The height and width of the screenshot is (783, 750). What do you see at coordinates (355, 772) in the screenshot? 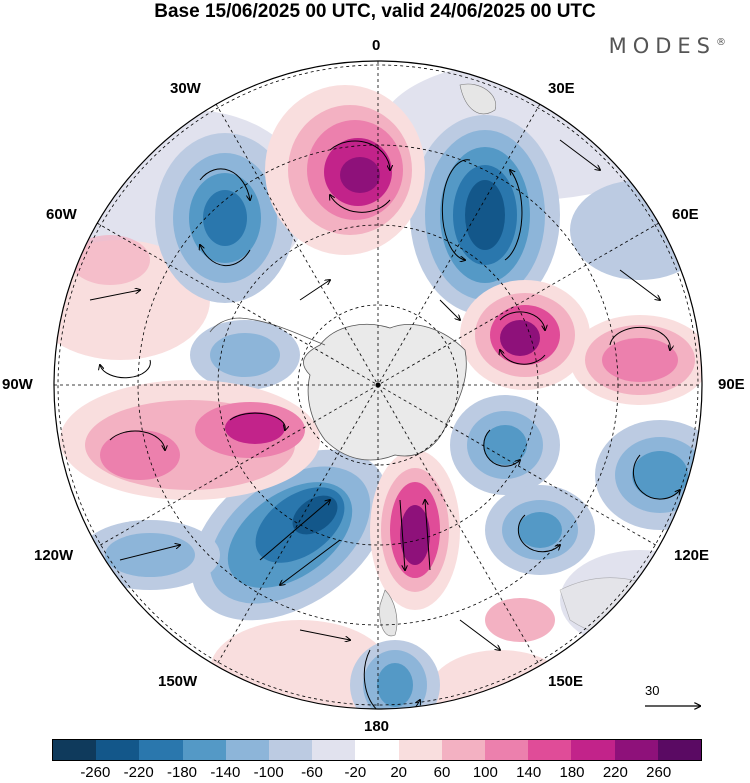
I see `colorbar-tick-label: -20` at bounding box center [355, 772].